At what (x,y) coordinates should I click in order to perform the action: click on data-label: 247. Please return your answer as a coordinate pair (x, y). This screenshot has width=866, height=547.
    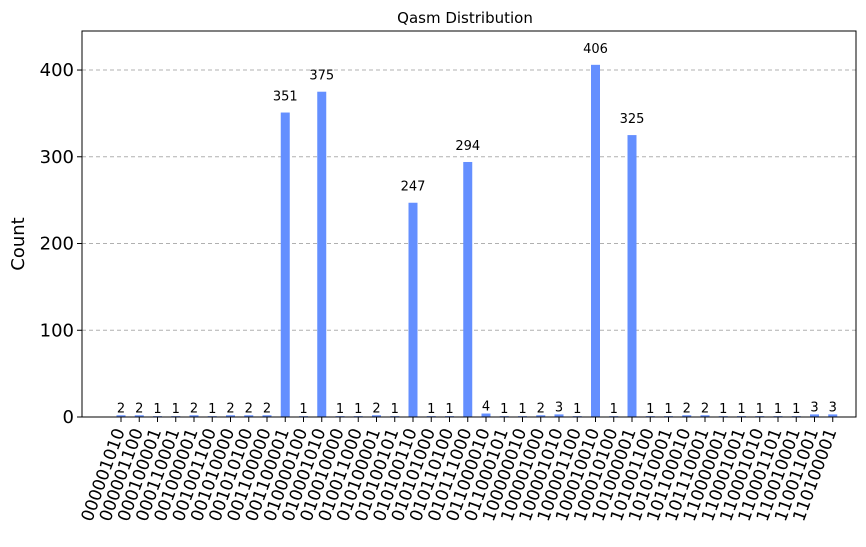
    Looking at the image, I should click on (413, 187).